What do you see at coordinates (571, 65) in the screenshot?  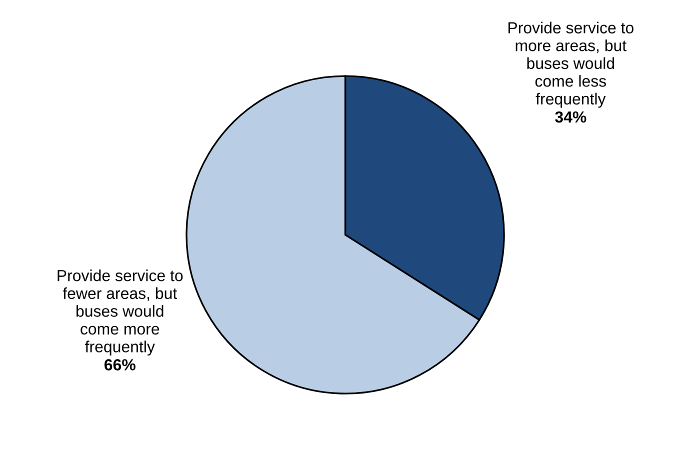 I see `slice-label: Provide service to more areas, but buses would come less frequently` at bounding box center [571, 65].